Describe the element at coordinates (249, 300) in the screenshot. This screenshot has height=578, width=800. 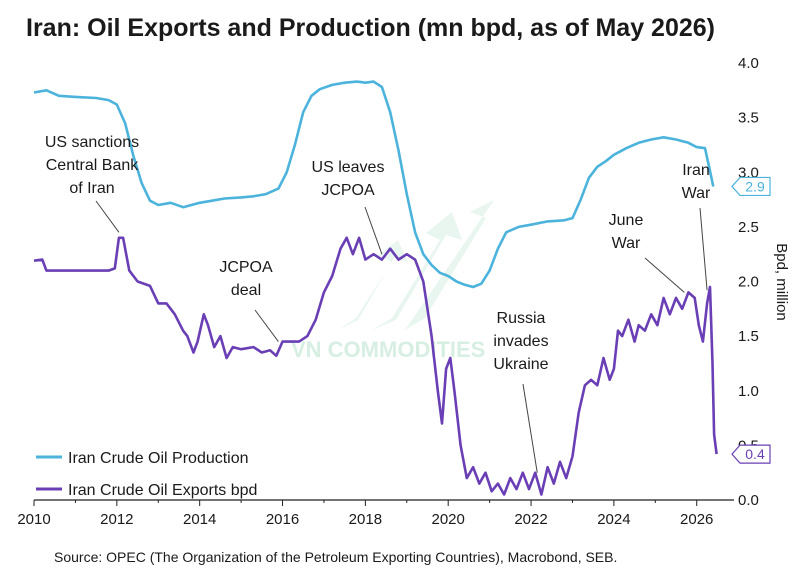
I see `annotation: JCPOA deal` at that location.